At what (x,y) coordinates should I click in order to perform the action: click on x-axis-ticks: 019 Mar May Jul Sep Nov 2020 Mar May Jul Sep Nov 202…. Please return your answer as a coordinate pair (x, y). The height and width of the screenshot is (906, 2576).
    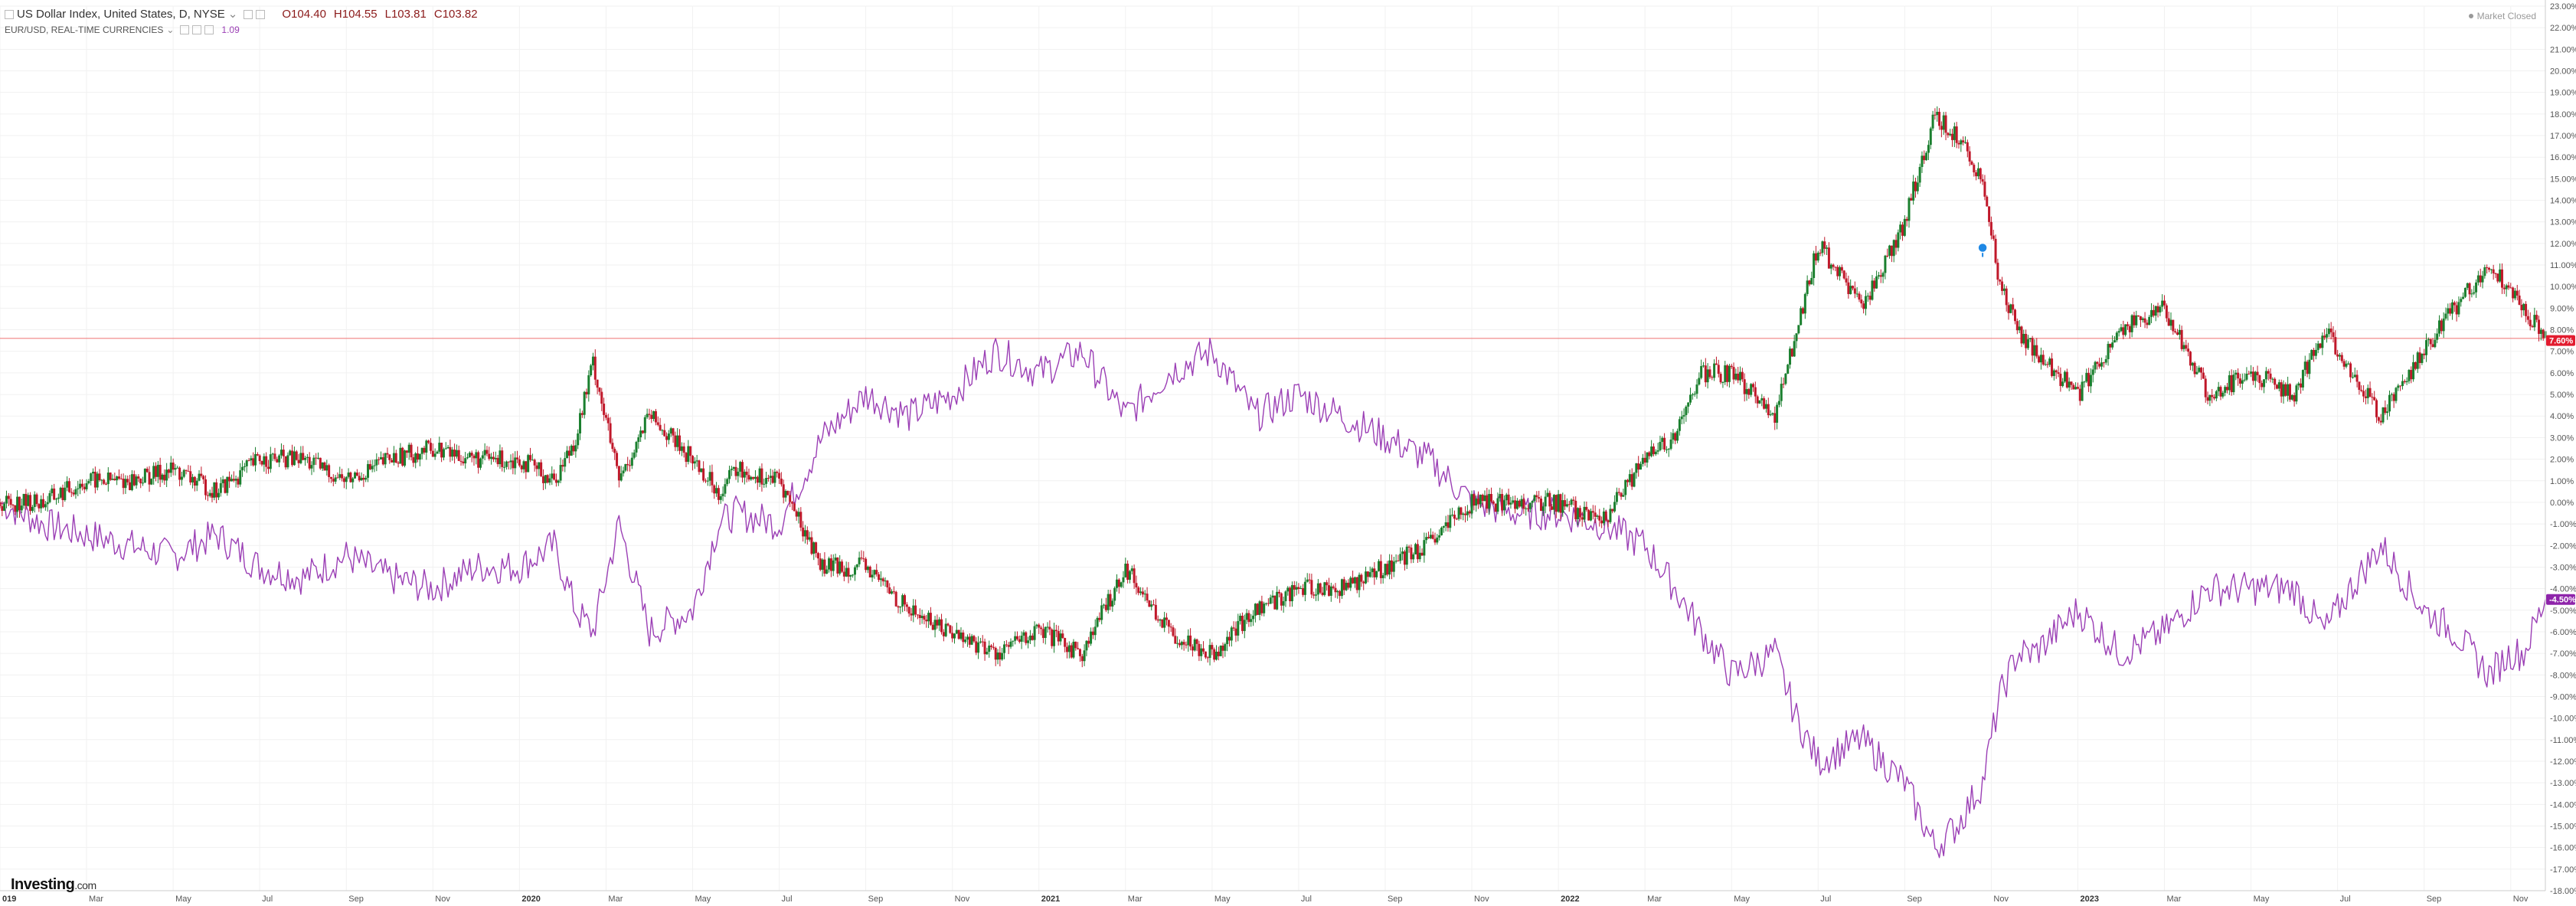
    Looking at the image, I should click on (1265, 899).